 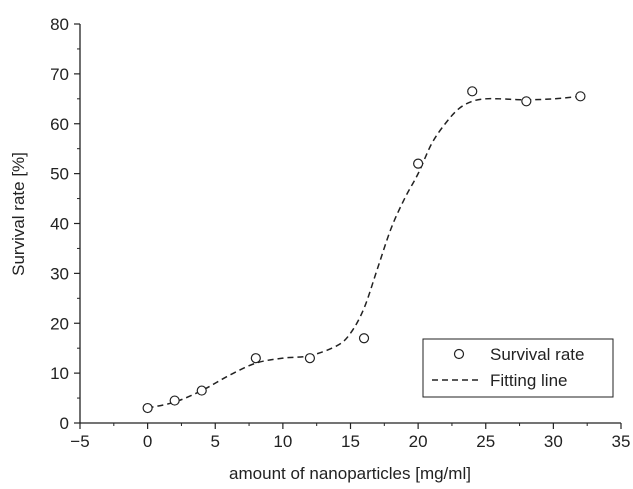 What do you see at coordinates (59, 224) in the screenshot?
I see `y-tick-label: 40` at bounding box center [59, 224].